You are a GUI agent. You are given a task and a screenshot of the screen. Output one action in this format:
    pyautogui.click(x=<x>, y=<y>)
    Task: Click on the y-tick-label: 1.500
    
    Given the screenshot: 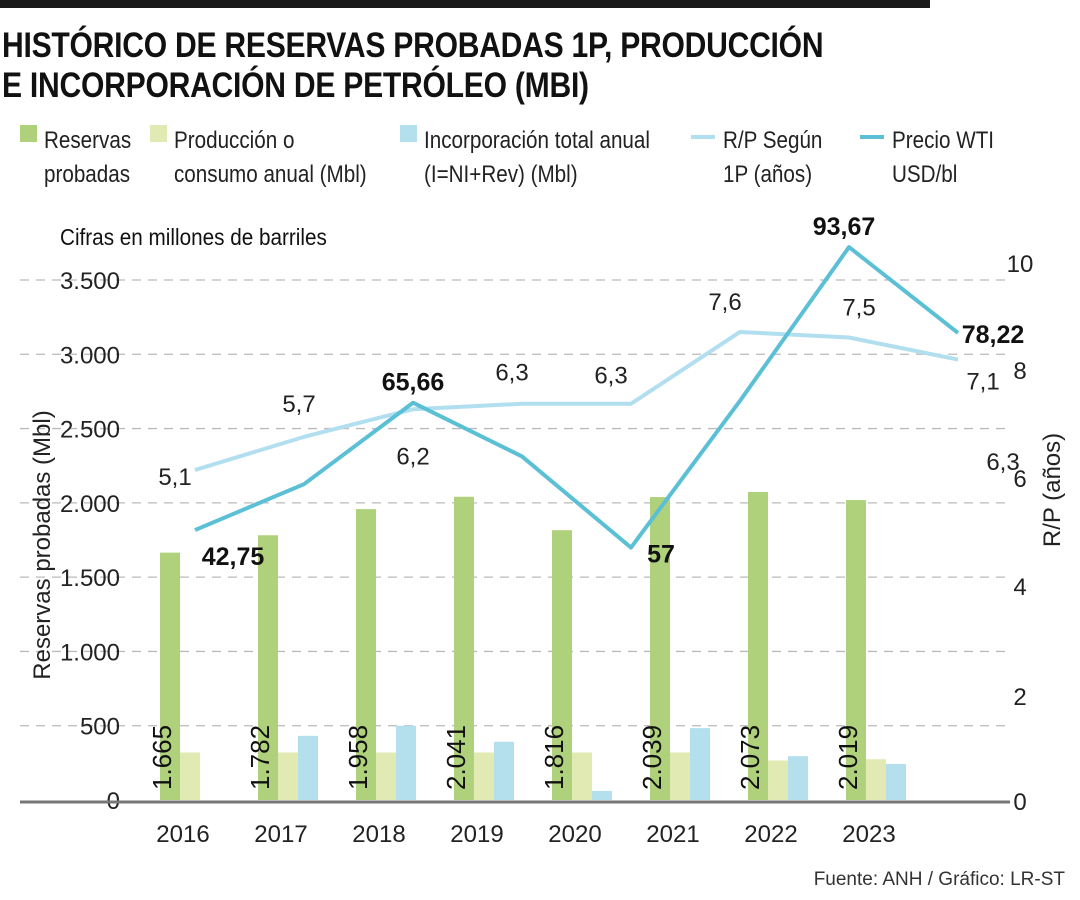 What is the action you would take?
    pyautogui.click(x=90, y=578)
    